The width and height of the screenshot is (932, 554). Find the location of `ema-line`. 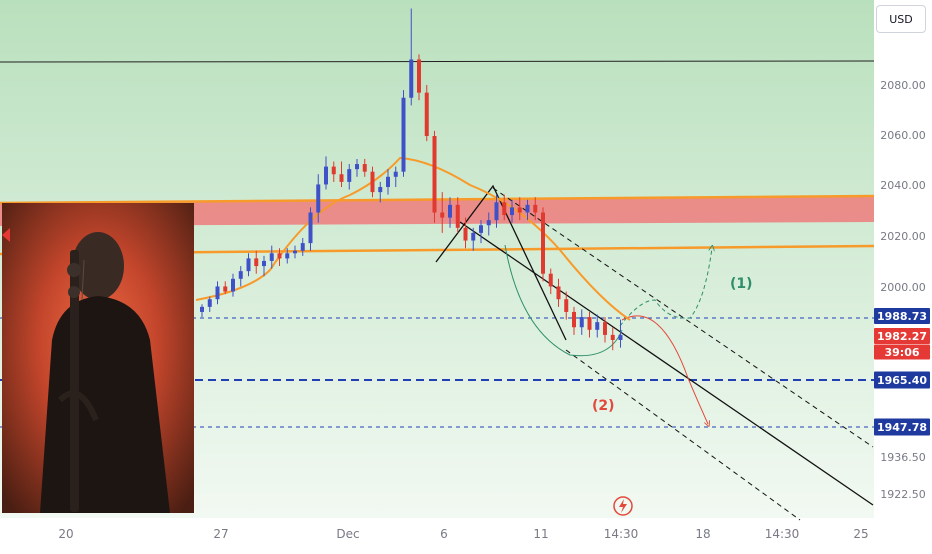

ema-line is located at coordinates (413, 238).